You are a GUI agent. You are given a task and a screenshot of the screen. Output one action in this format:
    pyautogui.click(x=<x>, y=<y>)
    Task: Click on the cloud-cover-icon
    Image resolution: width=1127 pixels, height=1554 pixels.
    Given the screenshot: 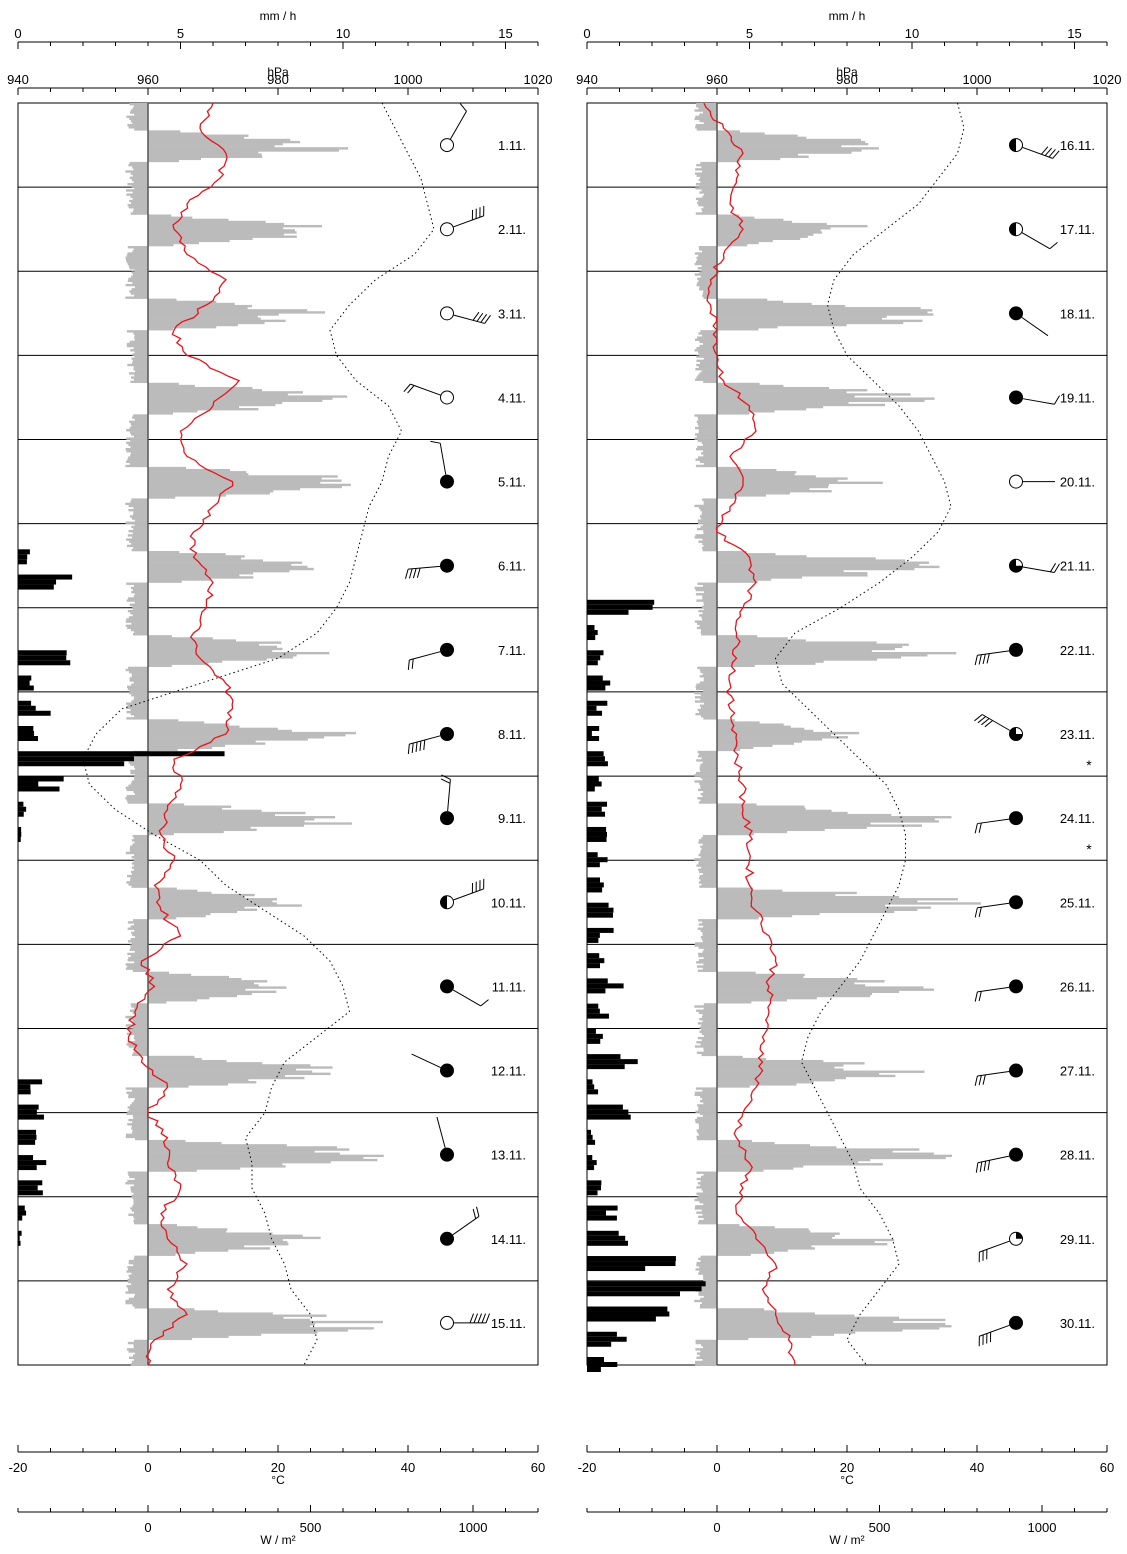 What is the action you would take?
    pyautogui.click(x=447, y=1238)
    